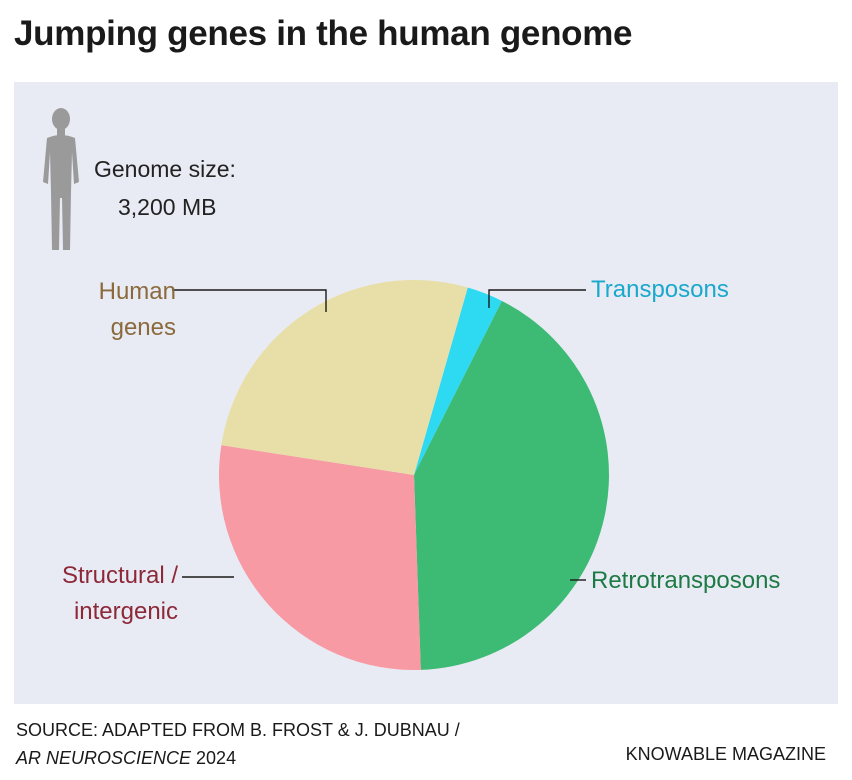 This screenshot has width=852, height=780. I want to click on source-year: 2024, so click(214, 758).